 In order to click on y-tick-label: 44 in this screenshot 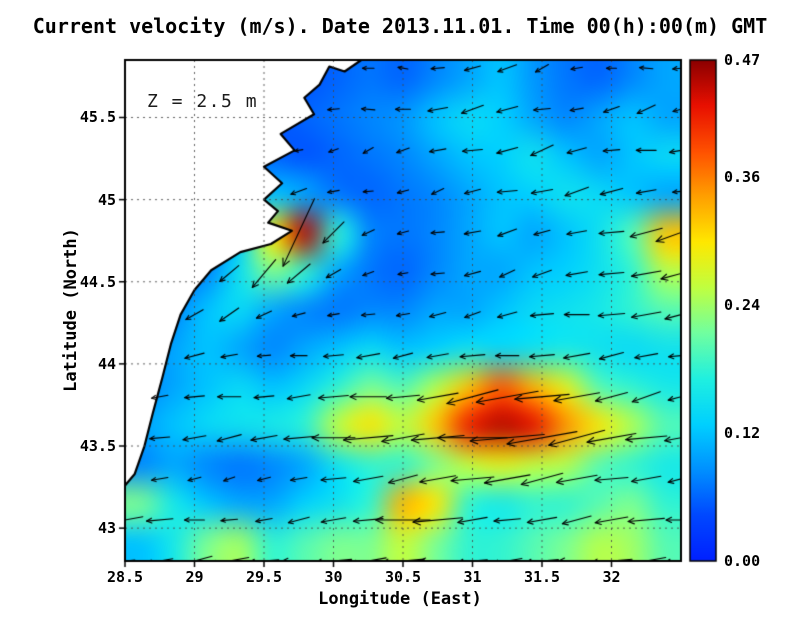, I will do `click(106, 363)`.